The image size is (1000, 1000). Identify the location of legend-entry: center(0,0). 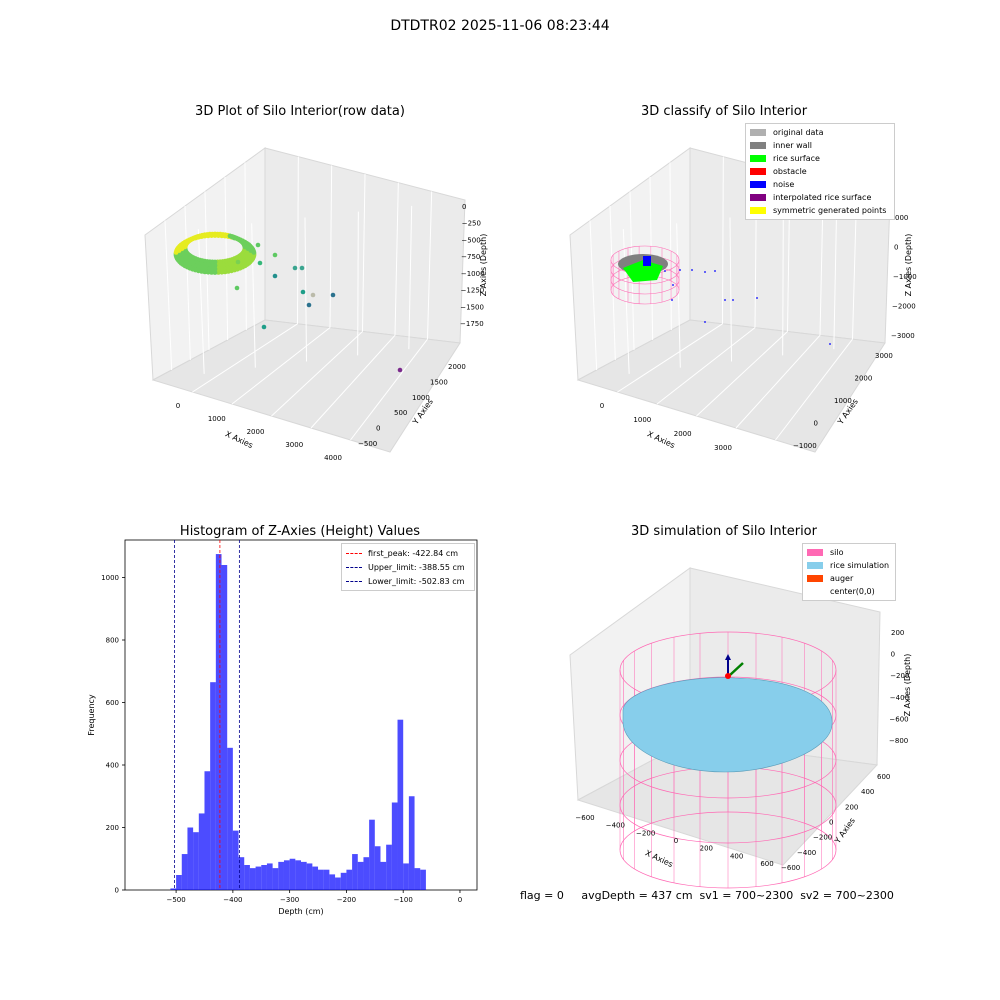
(849, 591).